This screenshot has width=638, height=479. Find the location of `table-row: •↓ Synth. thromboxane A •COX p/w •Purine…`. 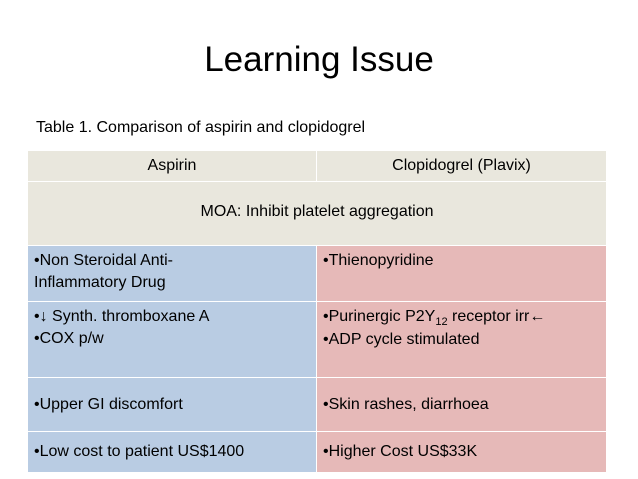

table-row: •↓ Synth. thromboxane A •COX p/w •Purine… is located at coordinates (317, 339).